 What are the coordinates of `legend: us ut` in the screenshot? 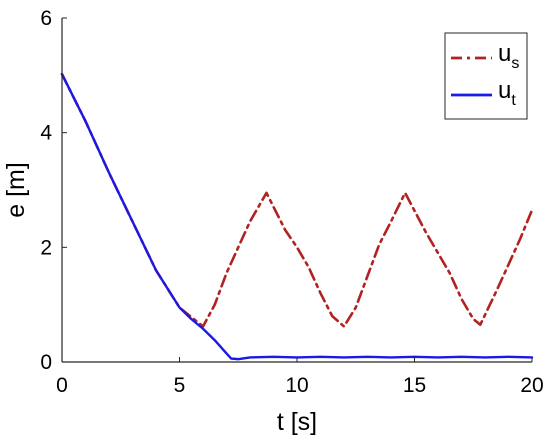 It's located at (486, 76).